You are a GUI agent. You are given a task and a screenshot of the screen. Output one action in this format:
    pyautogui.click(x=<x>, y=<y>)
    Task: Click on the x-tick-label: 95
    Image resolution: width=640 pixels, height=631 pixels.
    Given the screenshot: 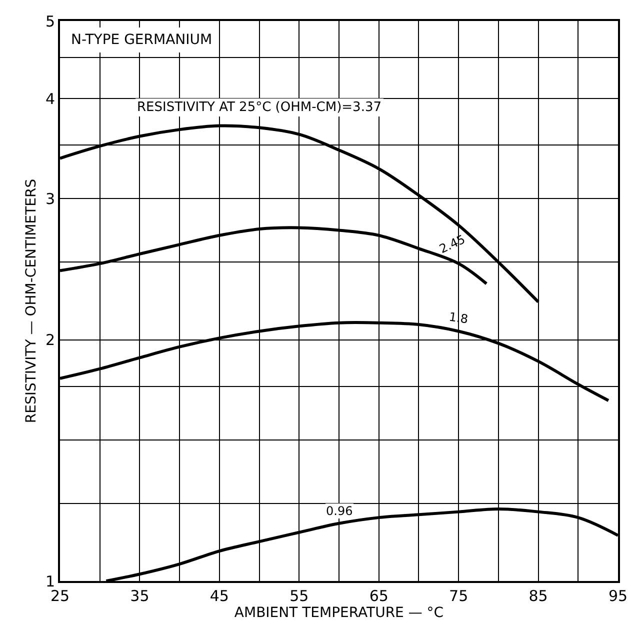 What is the action you would take?
    pyautogui.click(x=618, y=596)
    